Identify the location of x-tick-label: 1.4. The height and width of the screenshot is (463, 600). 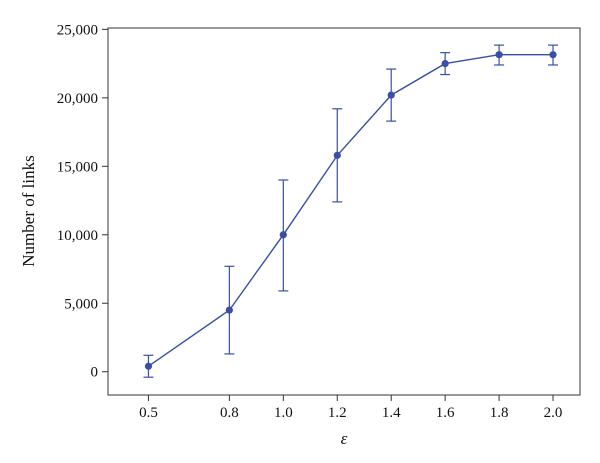
(391, 413).